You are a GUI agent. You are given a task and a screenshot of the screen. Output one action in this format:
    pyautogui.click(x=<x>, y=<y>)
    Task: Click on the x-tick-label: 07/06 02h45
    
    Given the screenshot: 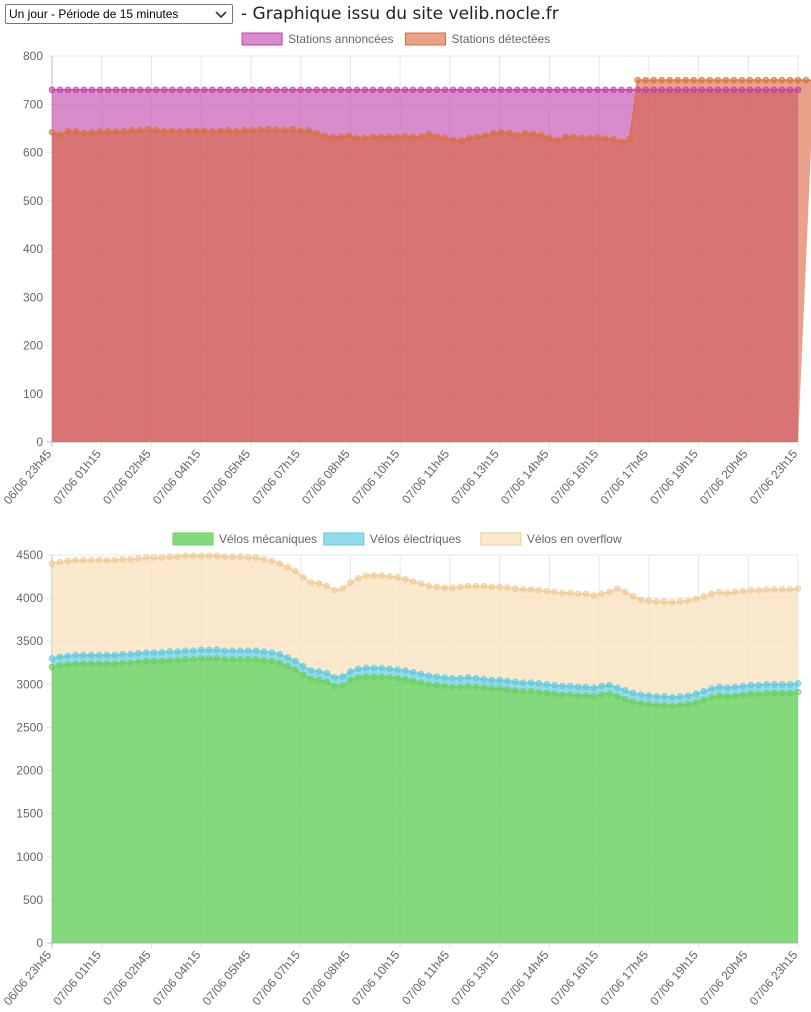 What is the action you would take?
    pyautogui.click(x=127, y=978)
    